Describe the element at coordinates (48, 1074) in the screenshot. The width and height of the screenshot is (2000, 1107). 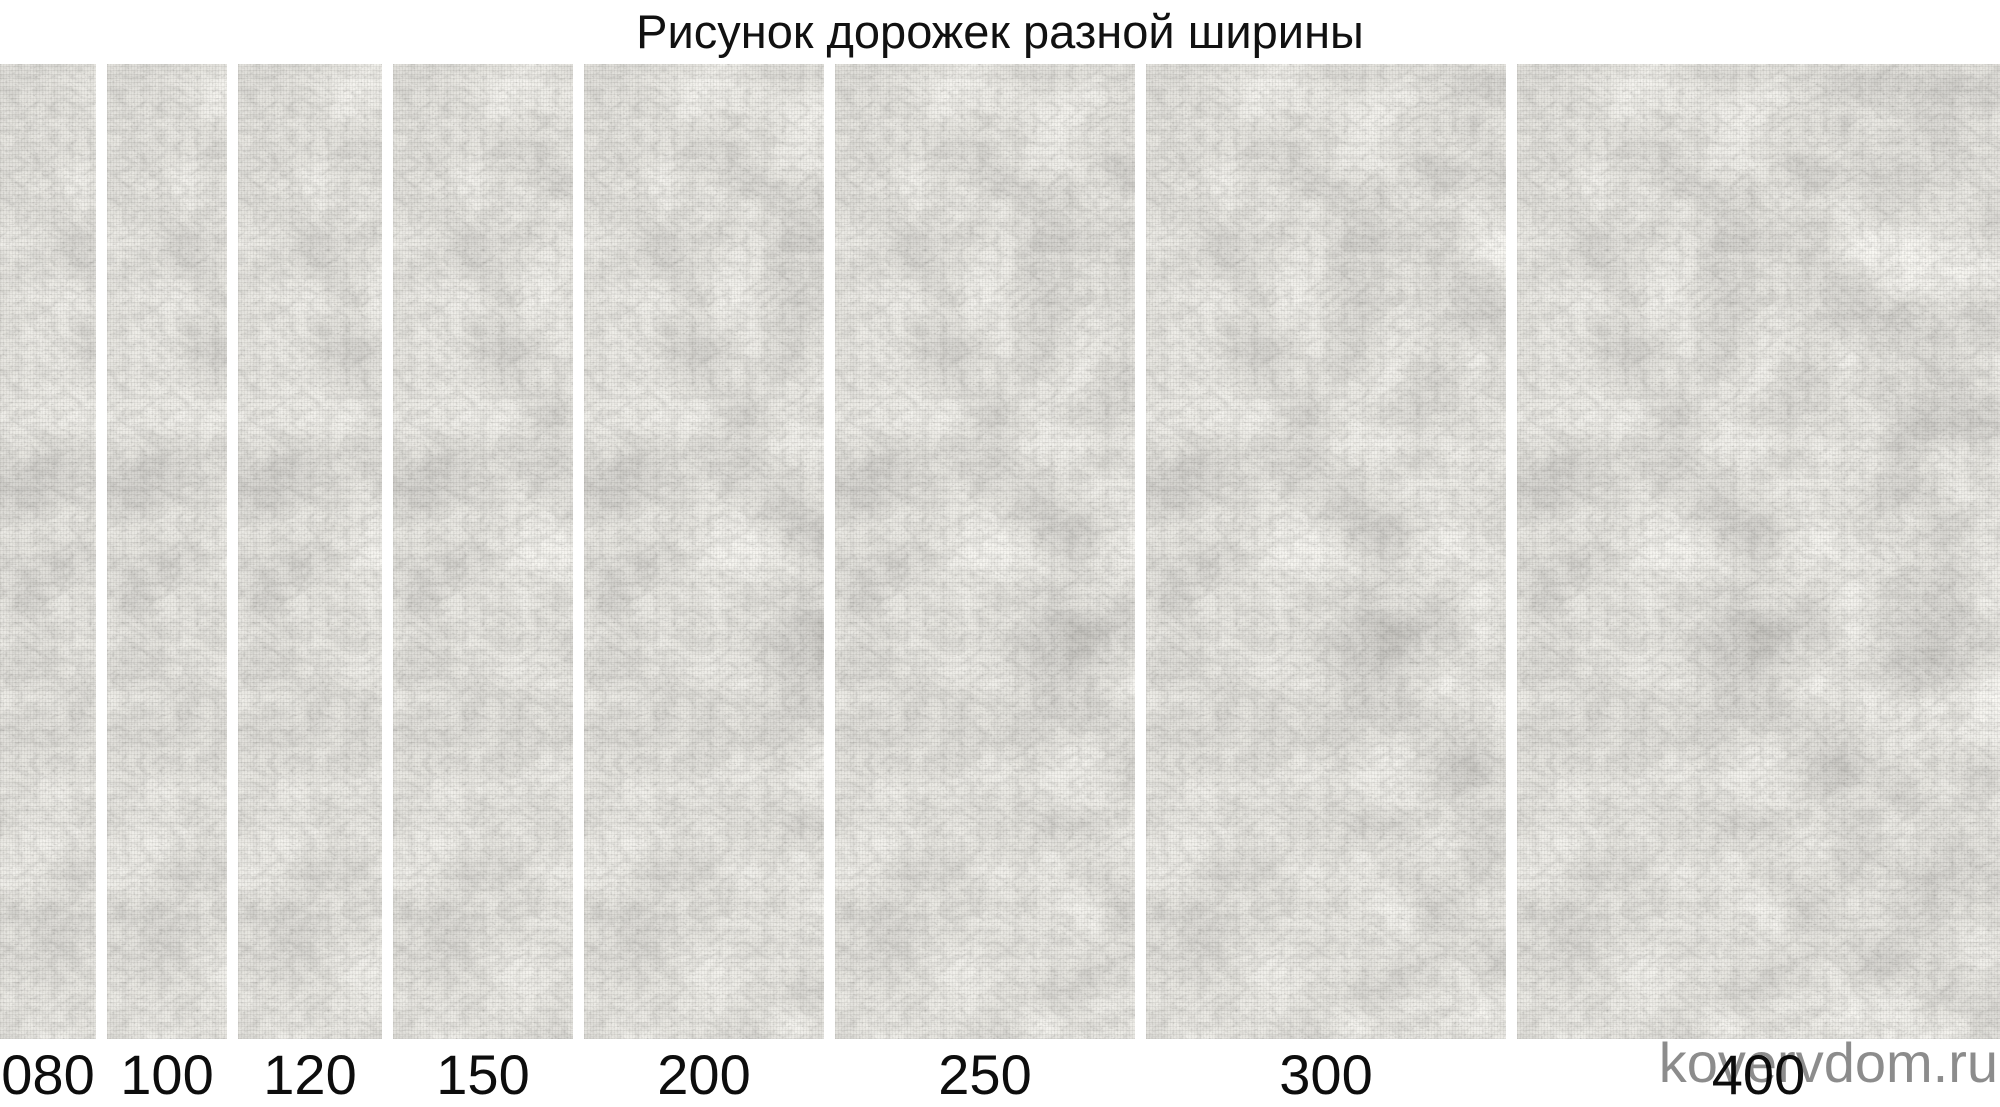
I see `width-label-080: 080` at that location.